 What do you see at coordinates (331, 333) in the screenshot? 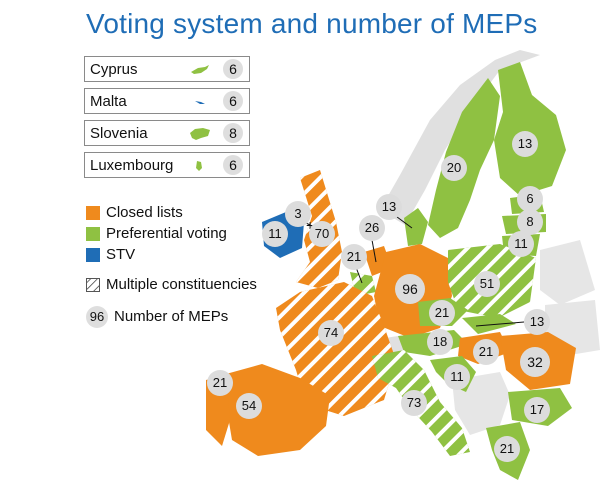
I see `marker-france: 74` at bounding box center [331, 333].